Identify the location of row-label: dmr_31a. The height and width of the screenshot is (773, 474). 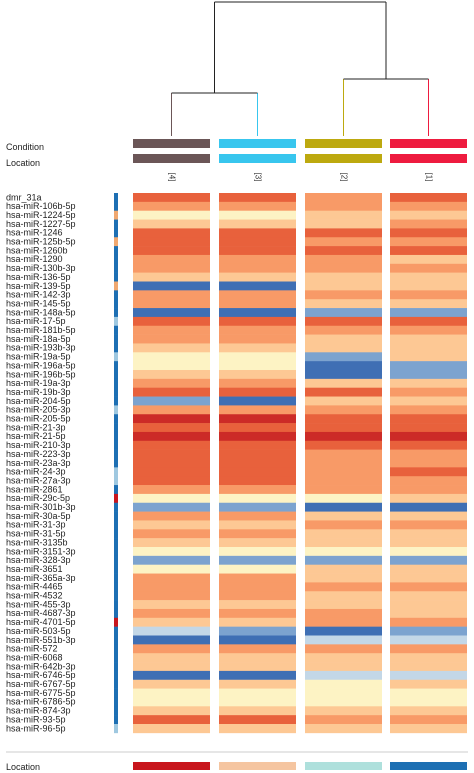
(24, 197).